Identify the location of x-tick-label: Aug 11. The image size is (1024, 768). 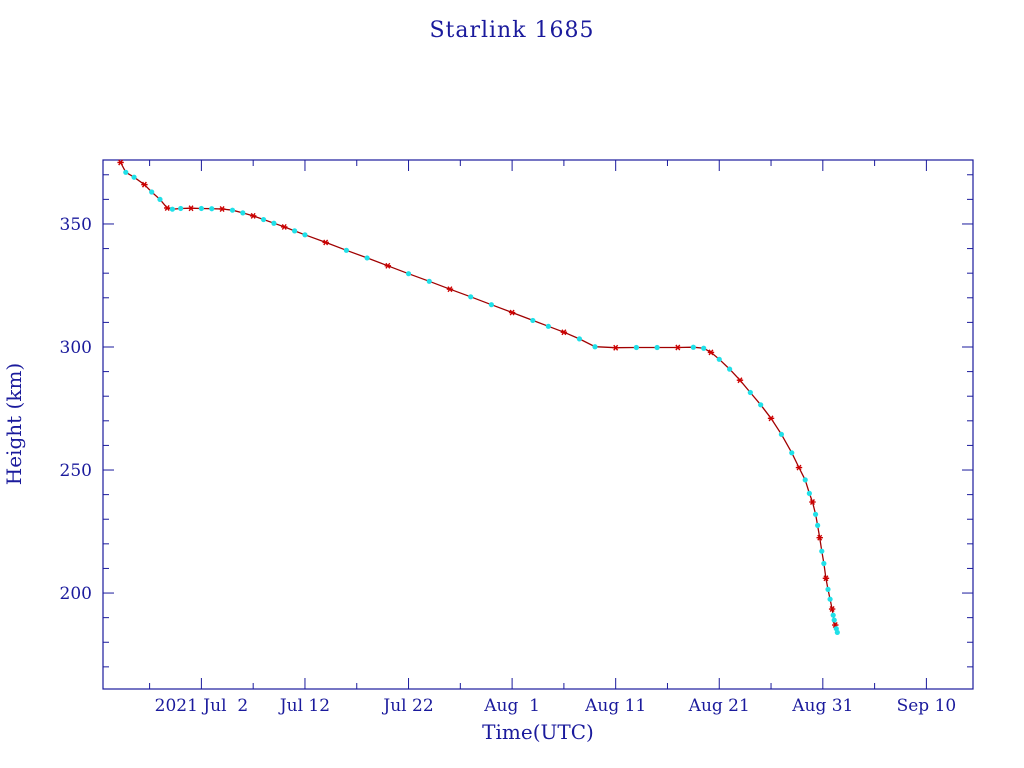
(615, 706).